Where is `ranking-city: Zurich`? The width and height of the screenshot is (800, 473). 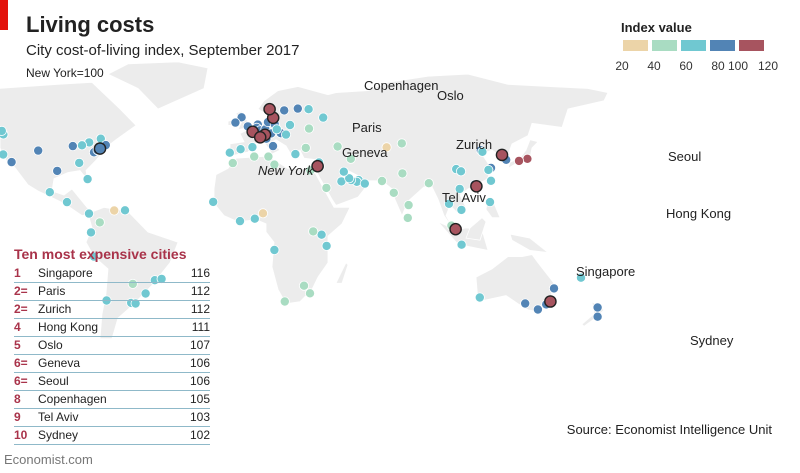
ranking-city: Zurich is located at coordinates (55, 309).